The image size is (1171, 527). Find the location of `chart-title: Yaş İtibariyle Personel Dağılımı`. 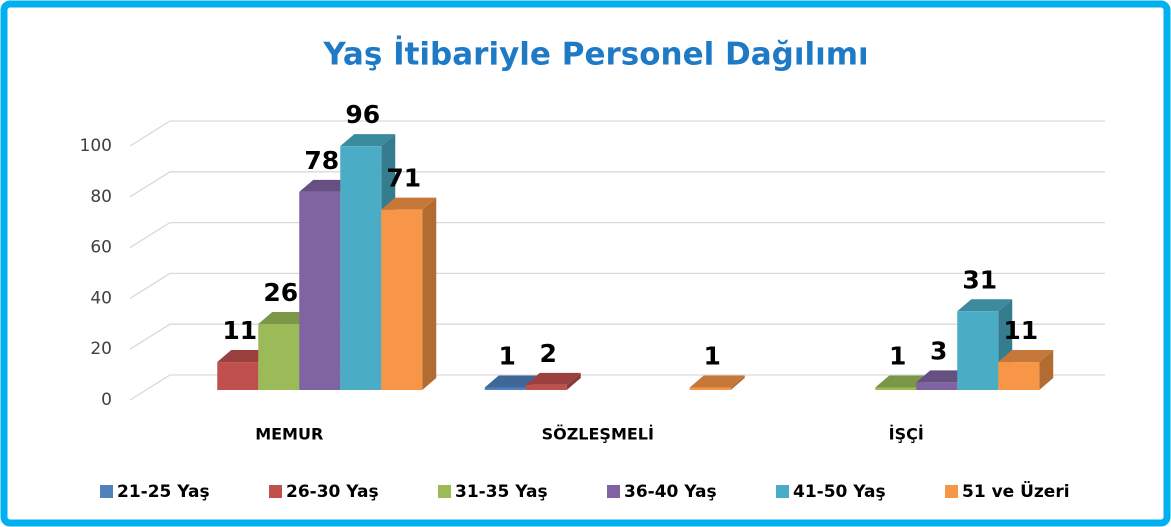

chart-title: Yaş İtibariyle Personel Dağılımı is located at coordinates (595, 55).